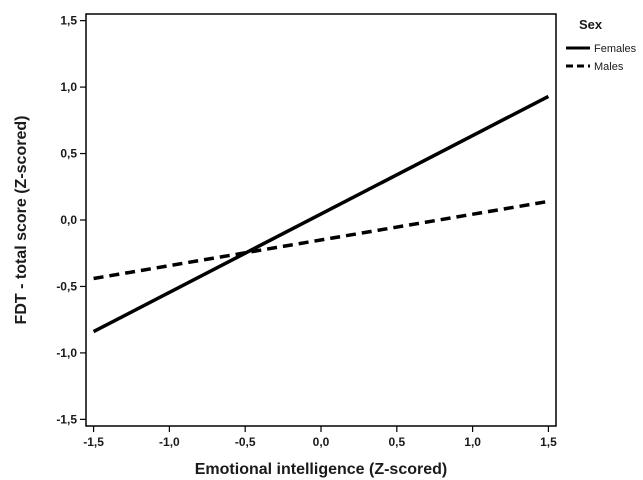  What do you see at coordinates (68, 154) in the screenshot?
I see `y-tick-label: 0,5` at bounding box center [68, 154].